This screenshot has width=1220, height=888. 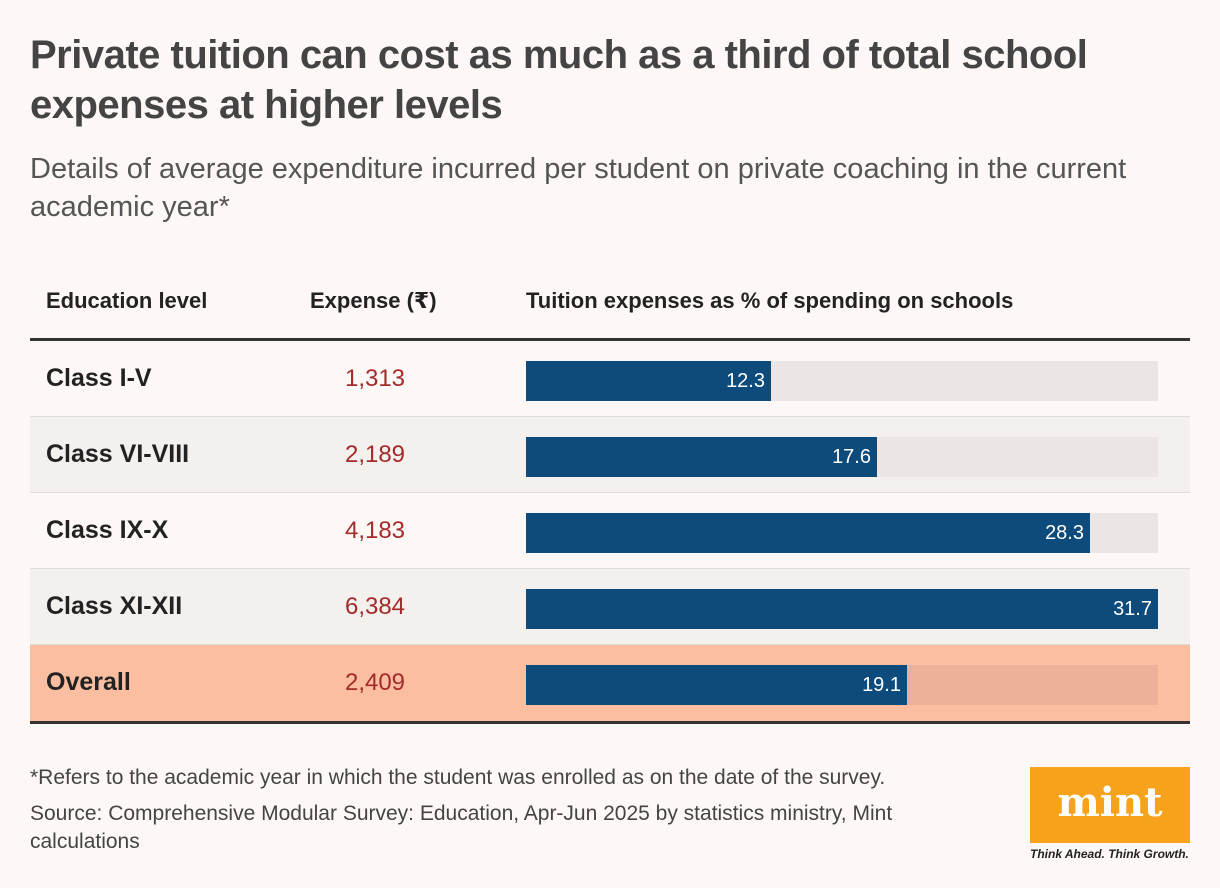 I want to click on table-row: Class I-V 1,313 12.3, so click(x=610, y=379).